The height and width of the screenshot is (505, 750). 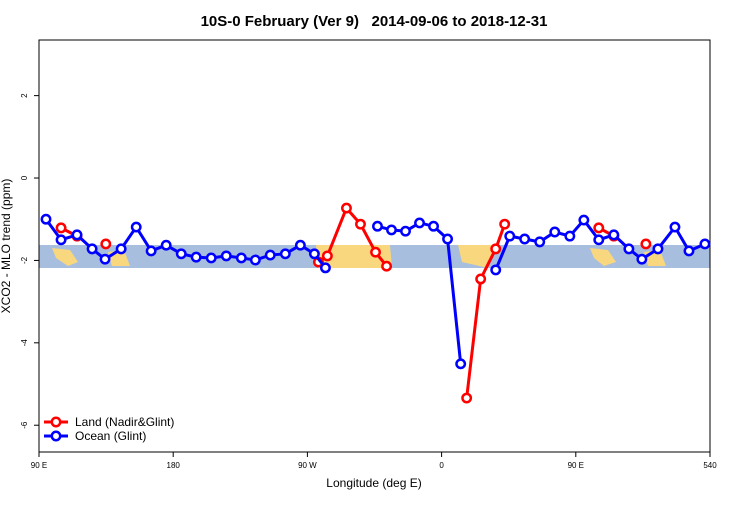 I want to click on y-tick-label: 2, so click(x=24, y=95).